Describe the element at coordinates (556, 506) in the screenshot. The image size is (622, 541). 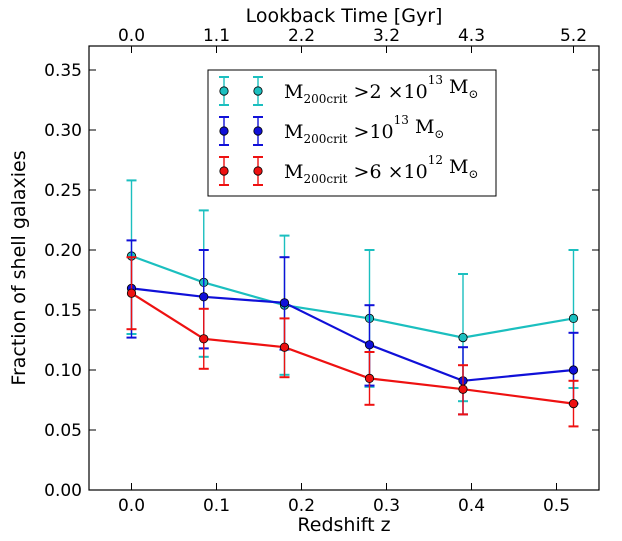
I see `x-tick-label: 0.5` at that location.